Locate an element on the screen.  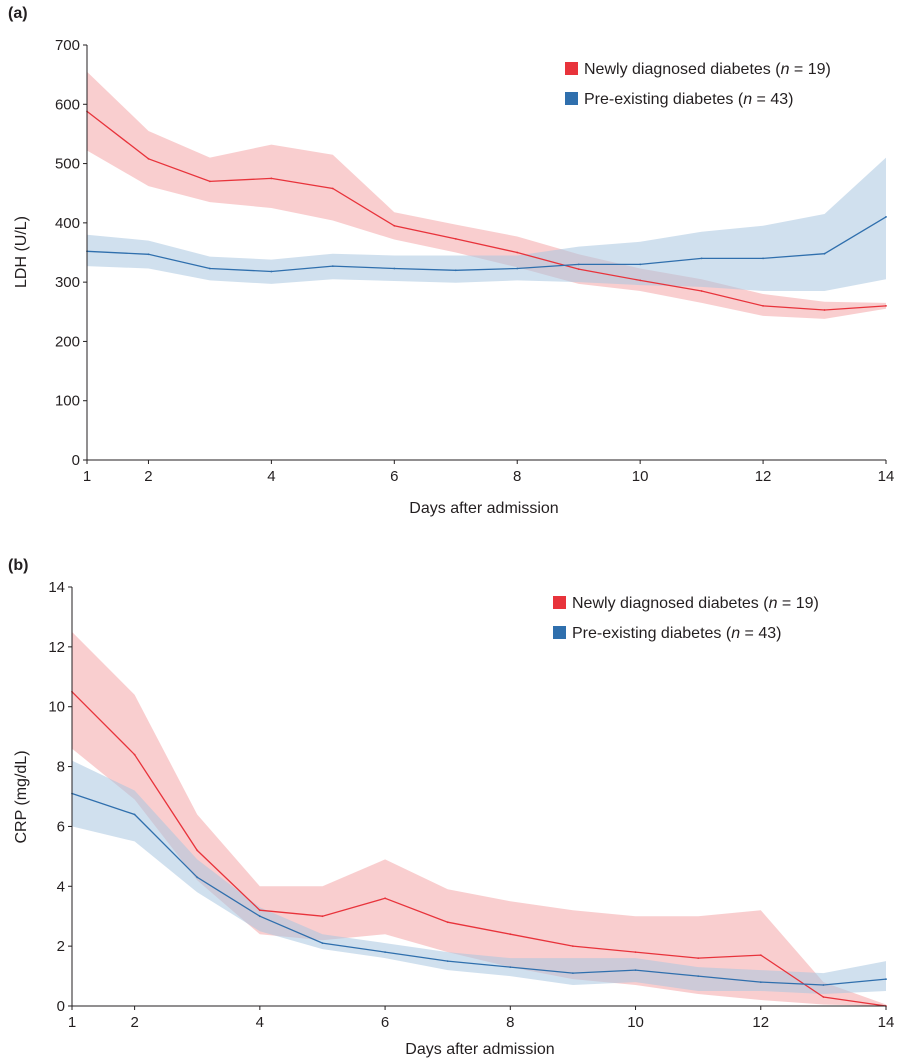
panel-label: (b) is located at coordinates (18, 565).